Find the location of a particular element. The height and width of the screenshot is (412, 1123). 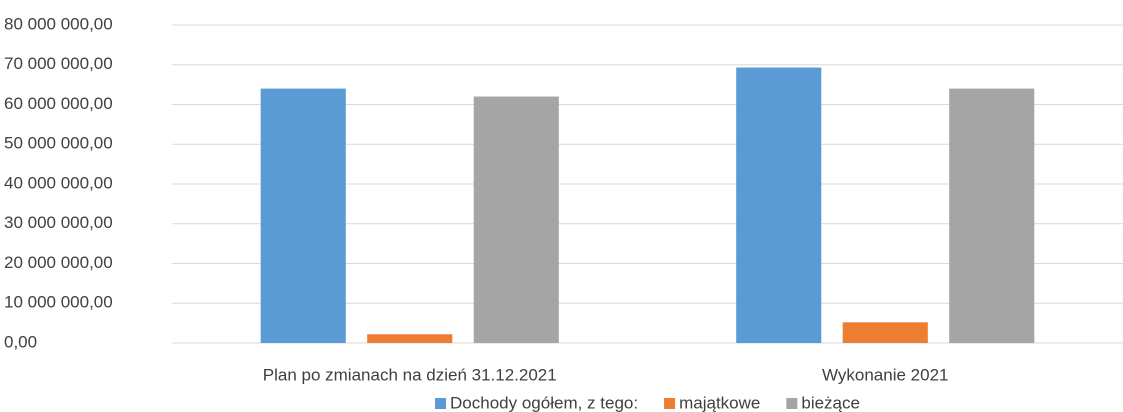

legend-label: Dochody ogółem, z tego: is located at coordinates (544, 402).